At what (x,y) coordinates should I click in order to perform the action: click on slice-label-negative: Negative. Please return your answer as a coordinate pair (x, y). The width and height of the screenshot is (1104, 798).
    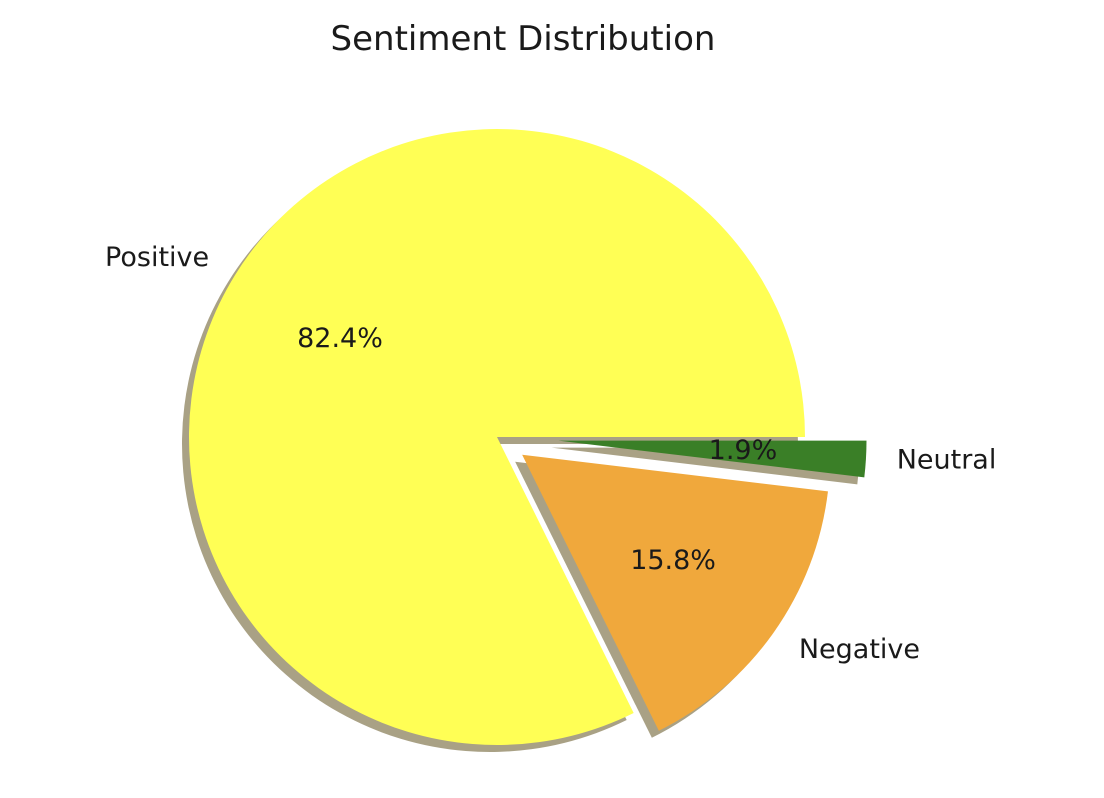
    Looking at the image, I should click on (859, 649).